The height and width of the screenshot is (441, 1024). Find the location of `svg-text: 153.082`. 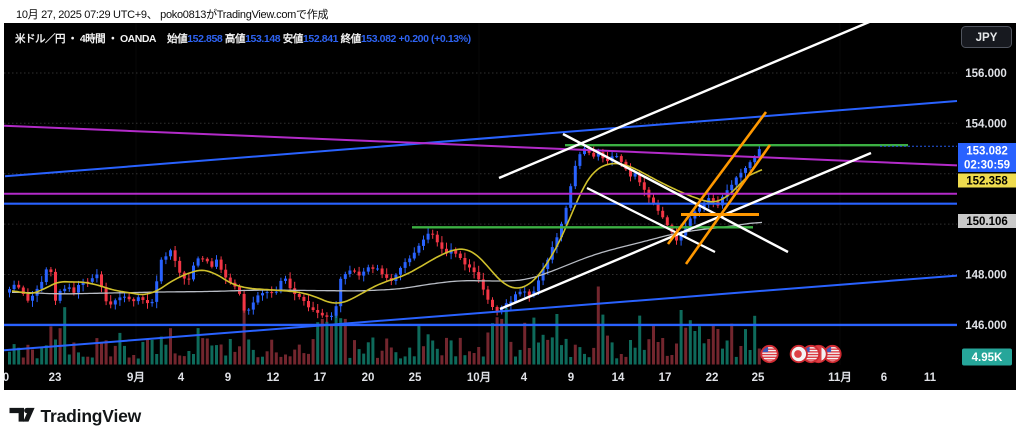

svg-text: 153.082 is located at coordinates (987, 152).